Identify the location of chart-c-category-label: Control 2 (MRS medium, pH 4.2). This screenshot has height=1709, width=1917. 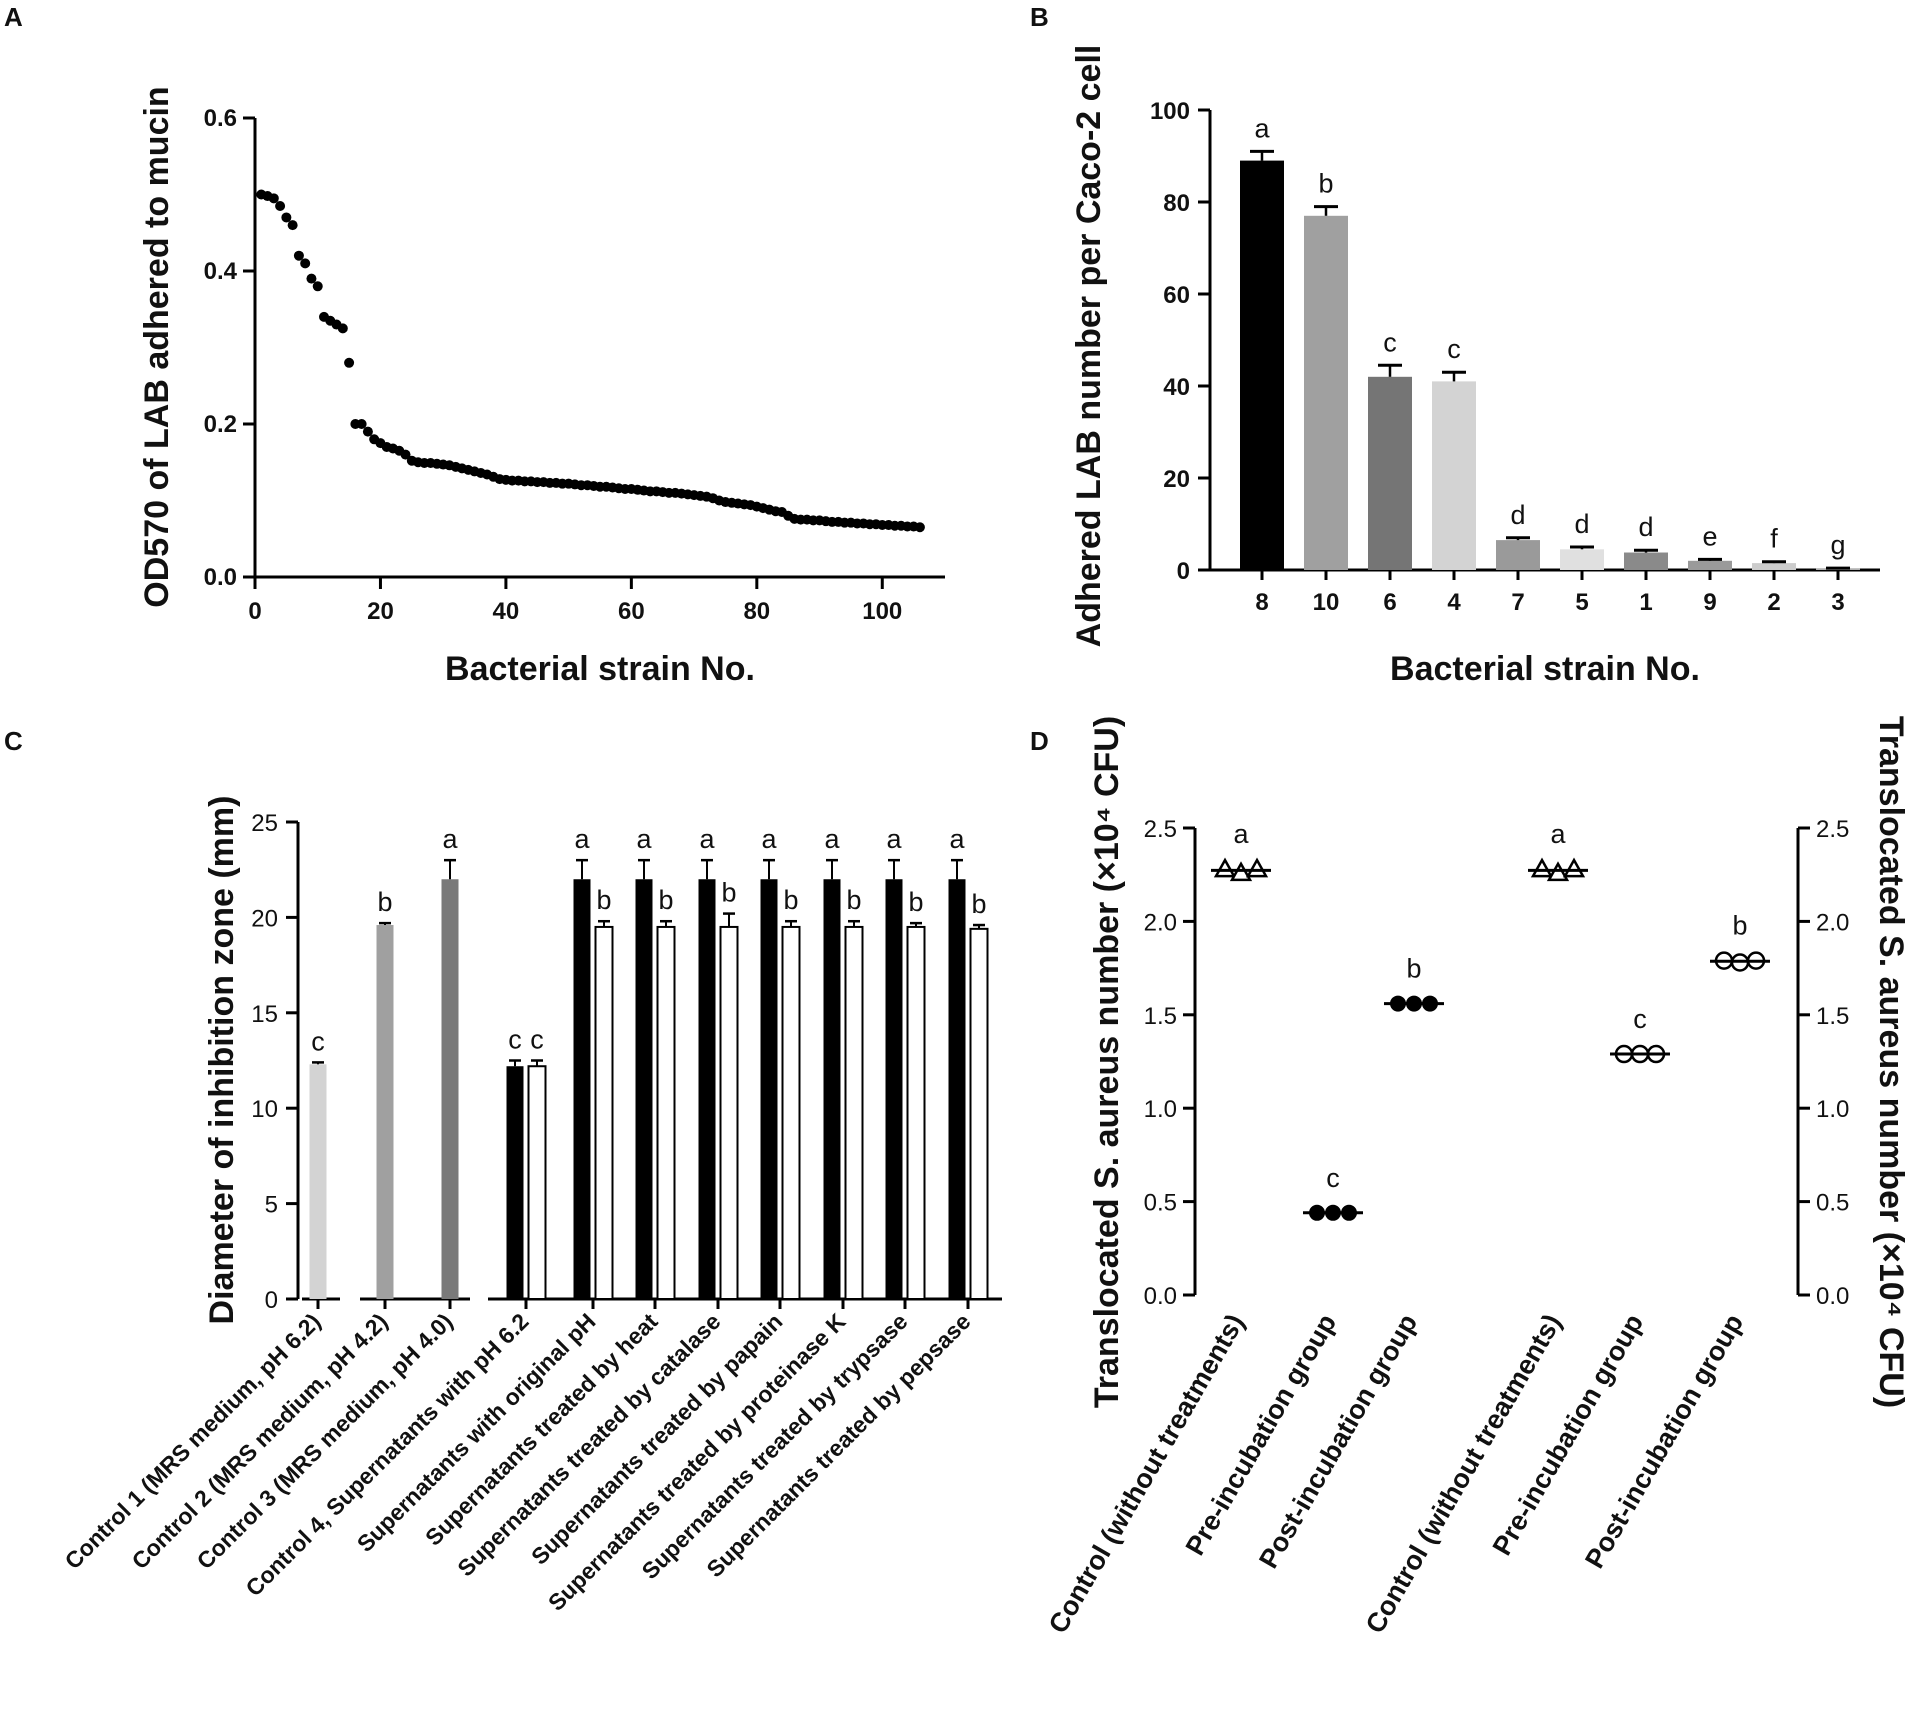
(260, 1441).